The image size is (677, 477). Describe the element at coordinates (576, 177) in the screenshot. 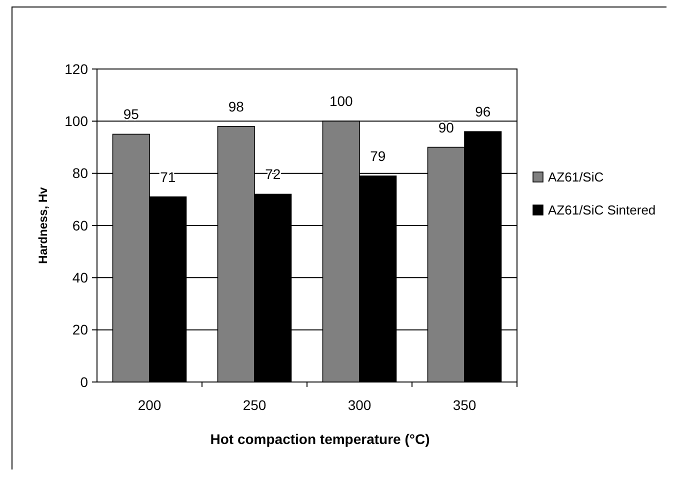

I see `legend-label: AZ61/SiC` at that location.